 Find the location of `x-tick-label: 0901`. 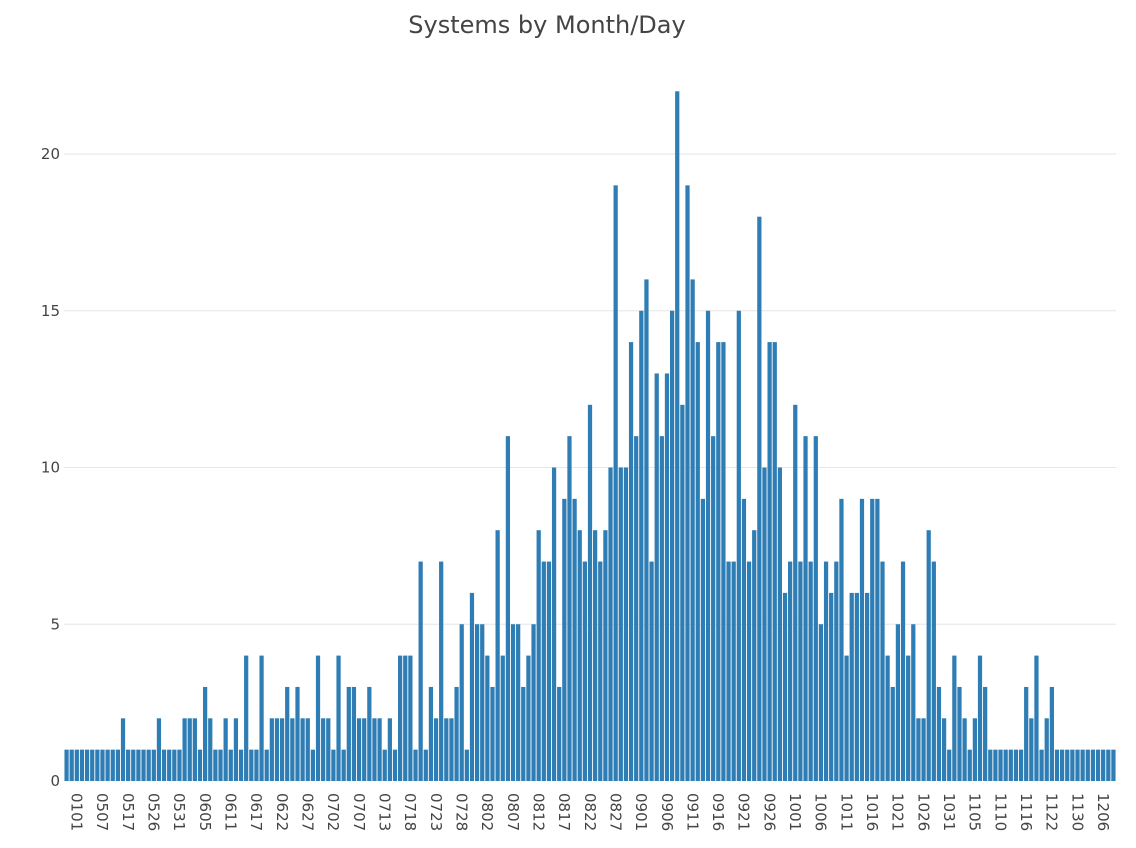

x-tick-label: 0901 is located at coordinates (641, 812).